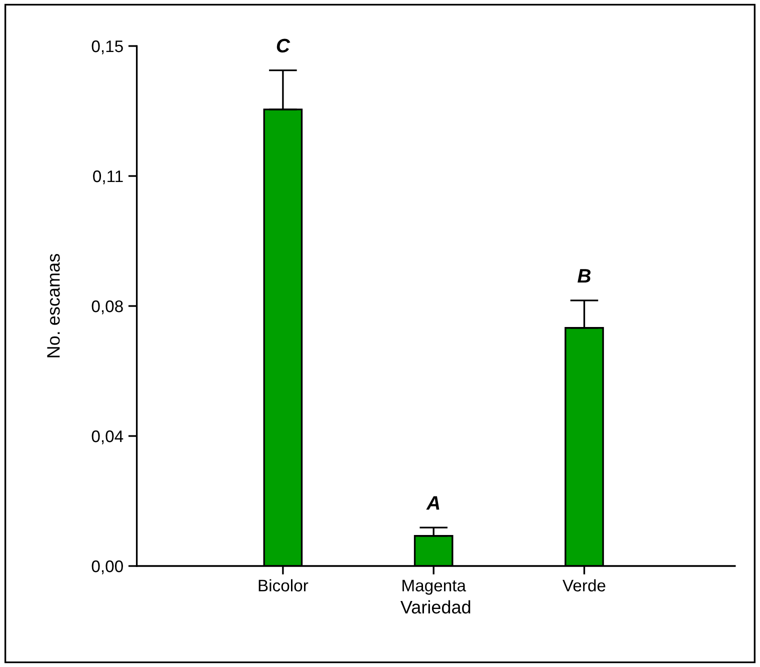 Image resolution: width=760 pixels, height=667 pixels. I want to click on y-tick-label: 0,08, so click(107, 307).